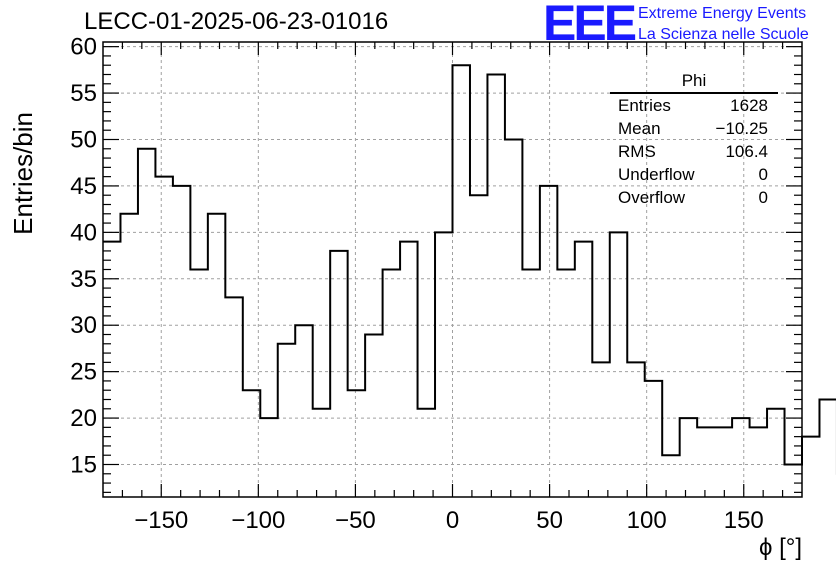 This screenshot has height=572, width=836. What do you see at coordinates (355, 520) in the screenshot?
I see `x-tick-label: −50` at bounding box center [355, 520].